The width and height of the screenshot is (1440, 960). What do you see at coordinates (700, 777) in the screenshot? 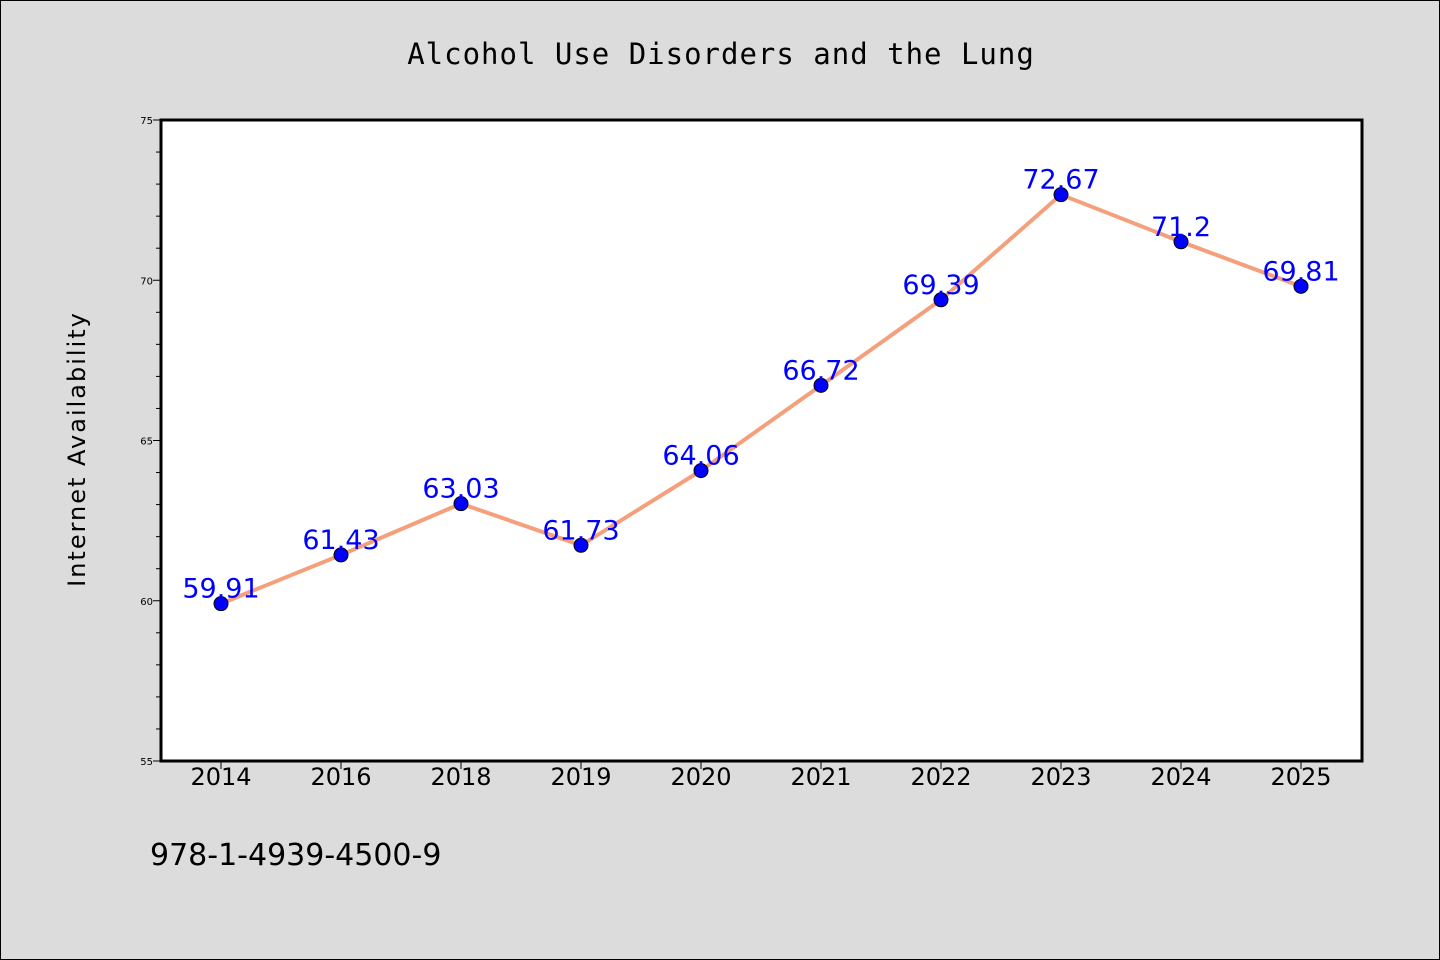
I see `x-tick-label: 2020` at bounding box center [700, 777].